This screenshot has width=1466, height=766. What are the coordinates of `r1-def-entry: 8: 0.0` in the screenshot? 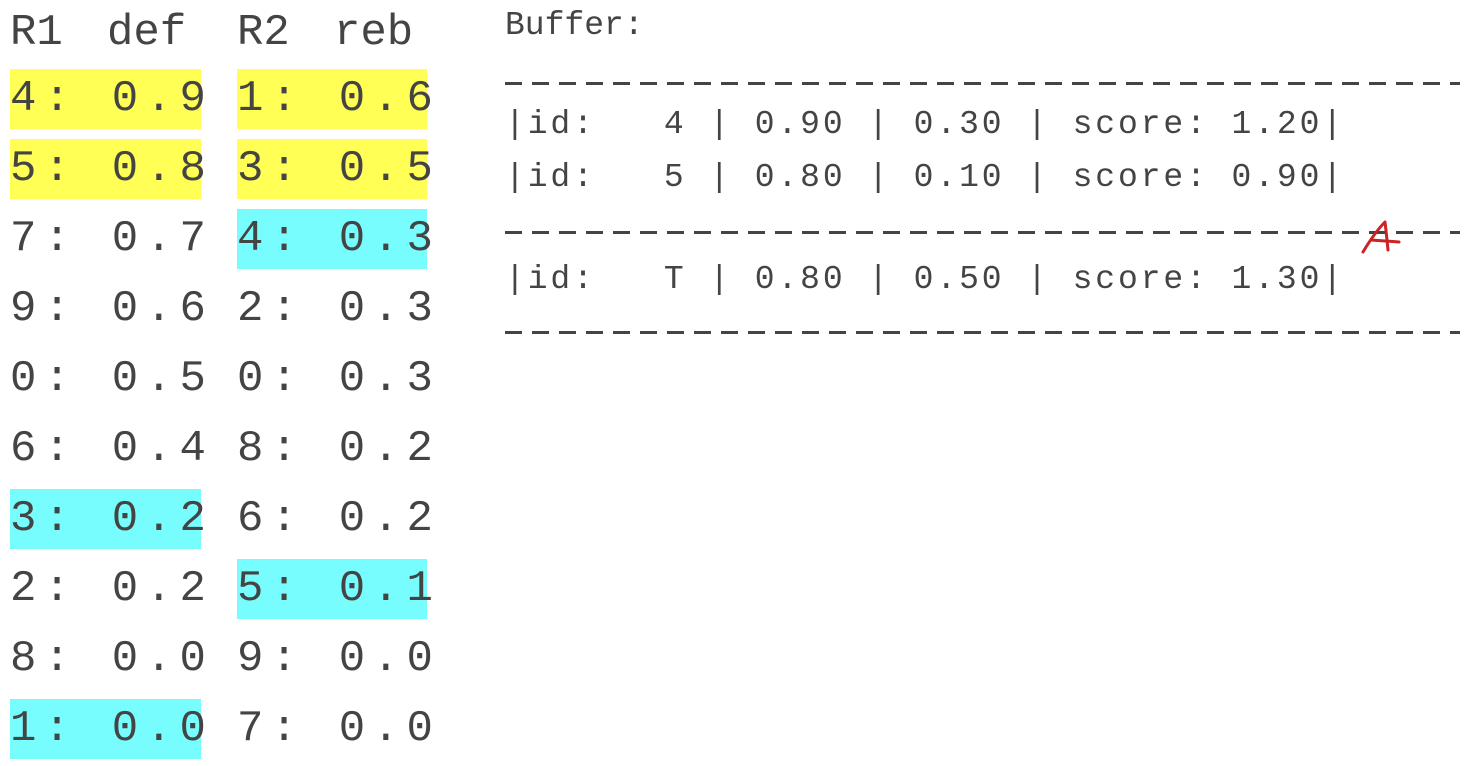 It's located at (112, 659).